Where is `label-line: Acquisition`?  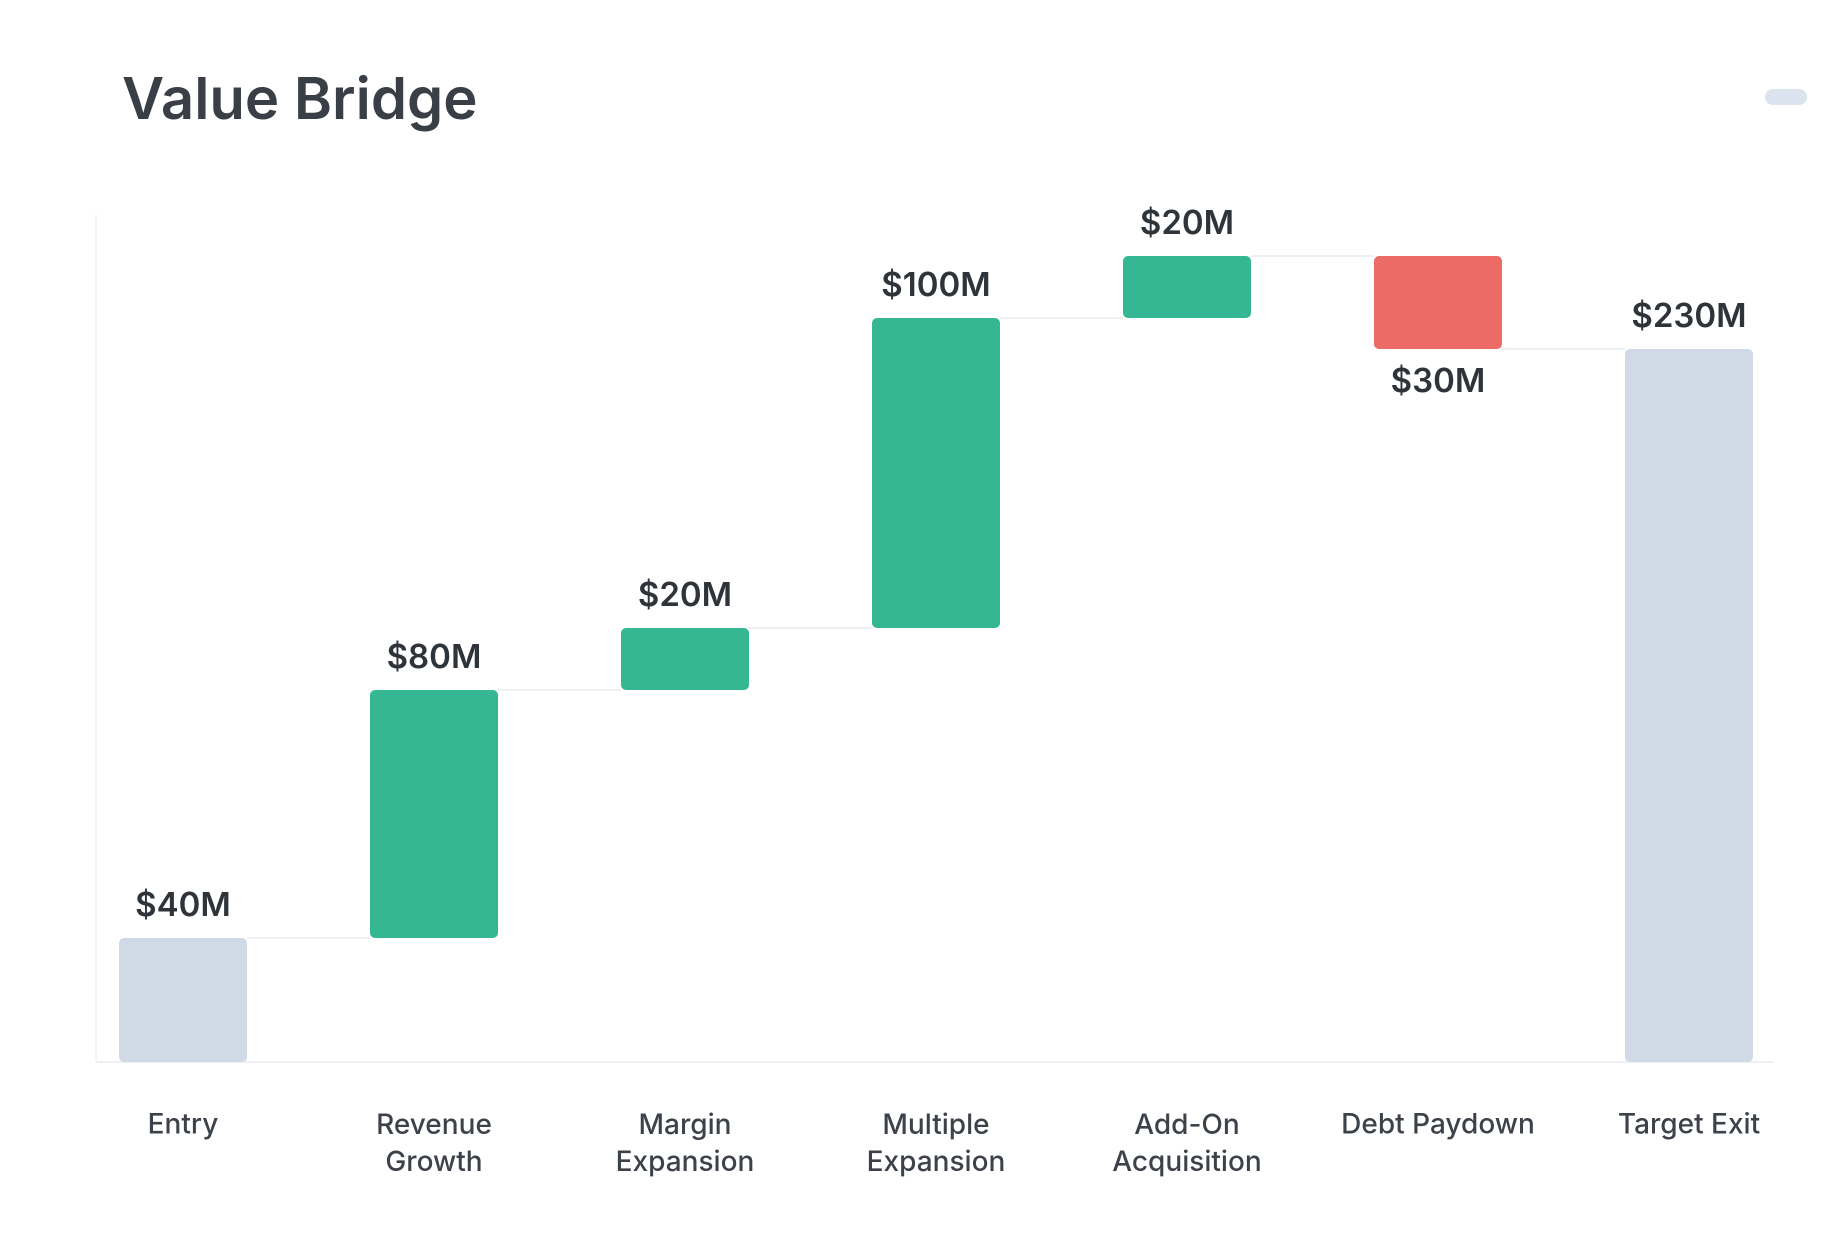 label-line: Acquisition is located at coordinates (1186, 1161).